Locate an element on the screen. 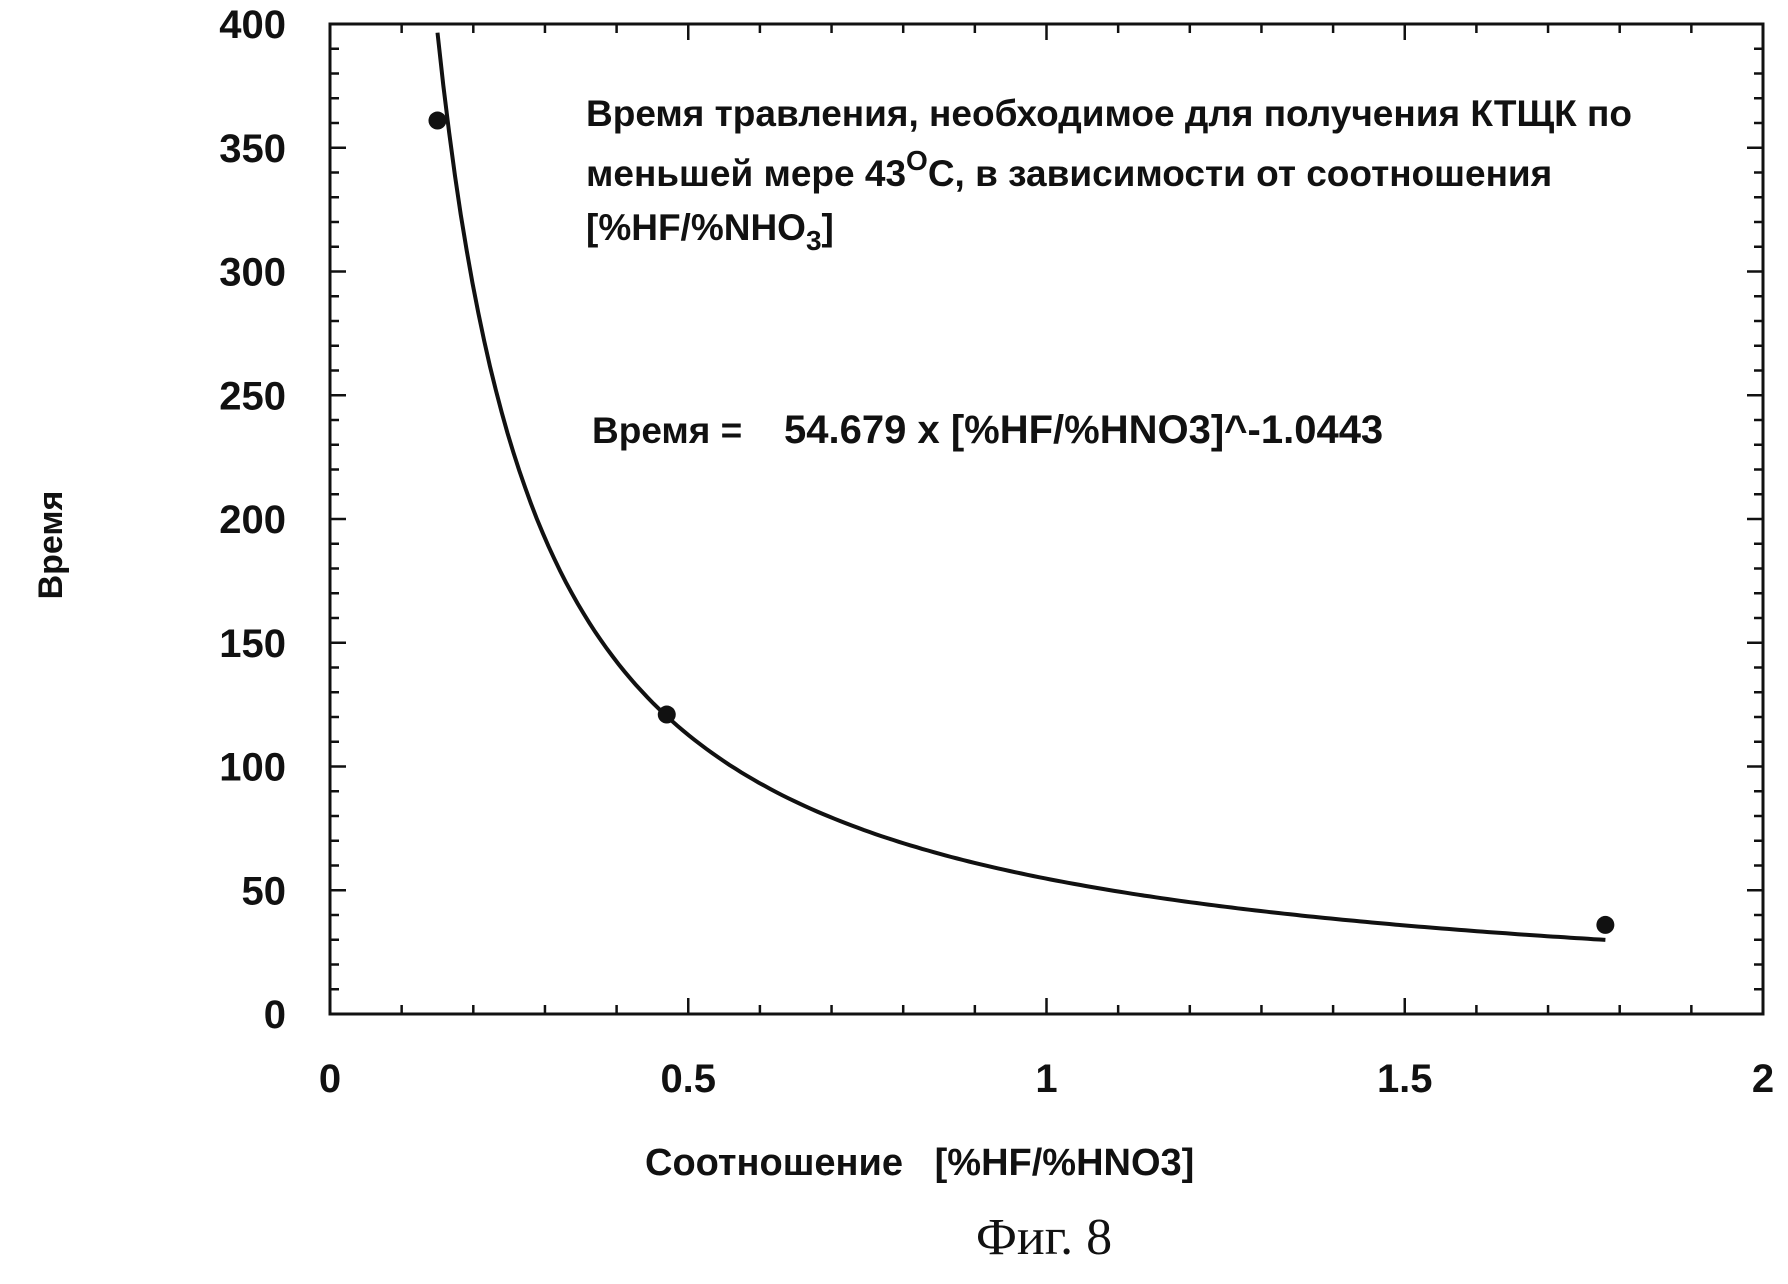 The image size is (1788, 1284). y-tick-label: 350 is located at coordinates (252, 149).